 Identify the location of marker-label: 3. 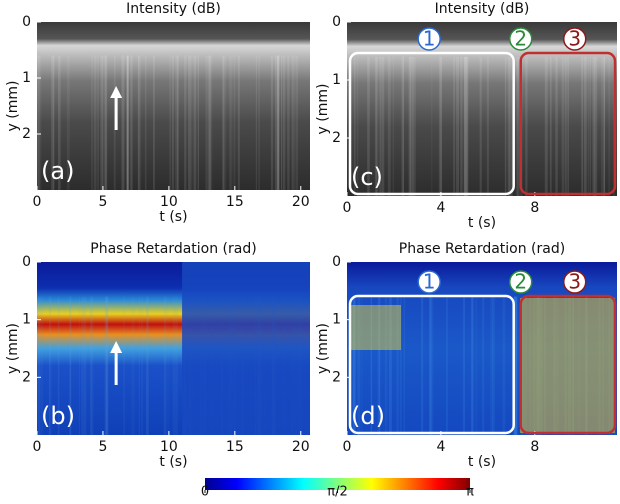
(574, 282).